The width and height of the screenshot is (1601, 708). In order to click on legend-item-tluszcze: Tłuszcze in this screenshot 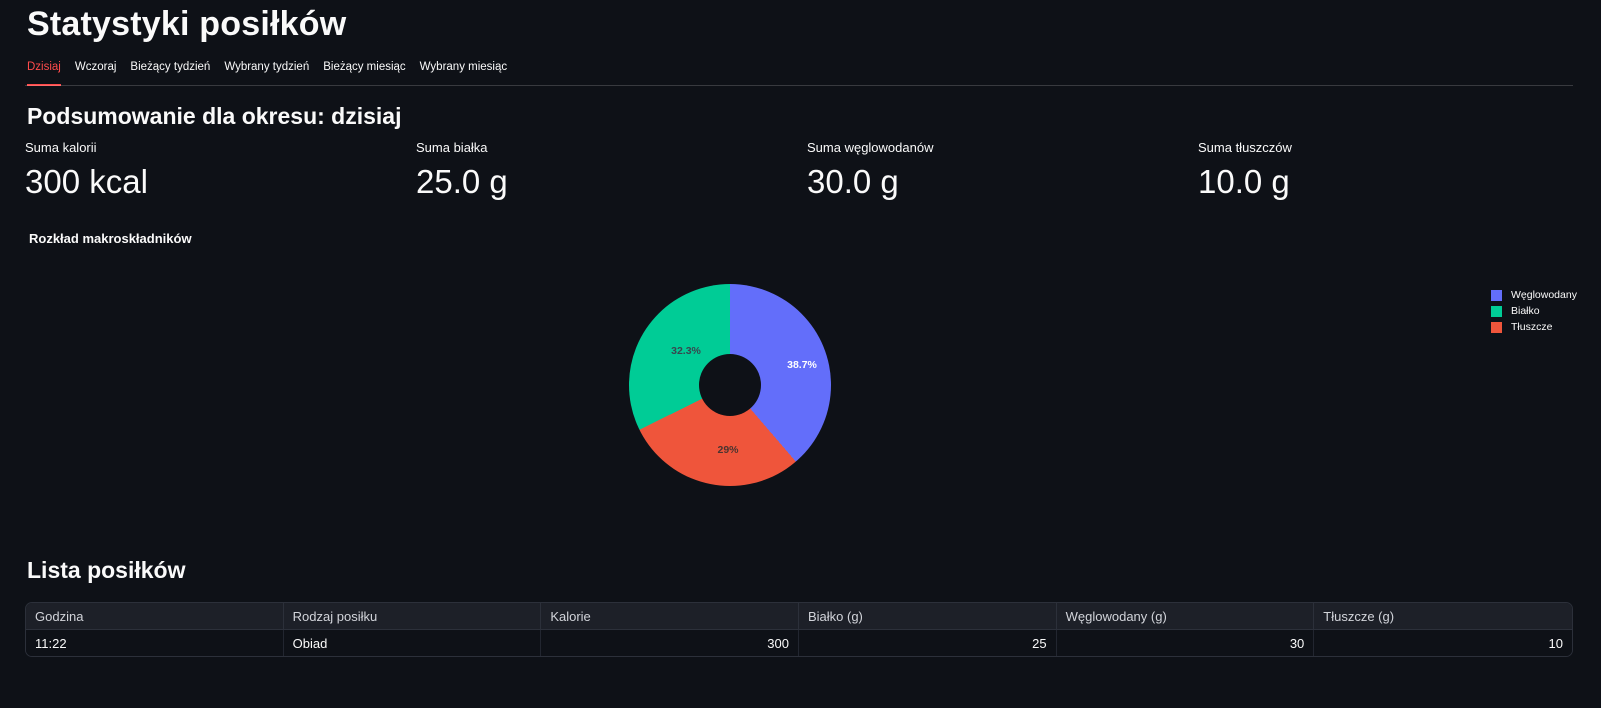, I will do `click(1534, 327)`.